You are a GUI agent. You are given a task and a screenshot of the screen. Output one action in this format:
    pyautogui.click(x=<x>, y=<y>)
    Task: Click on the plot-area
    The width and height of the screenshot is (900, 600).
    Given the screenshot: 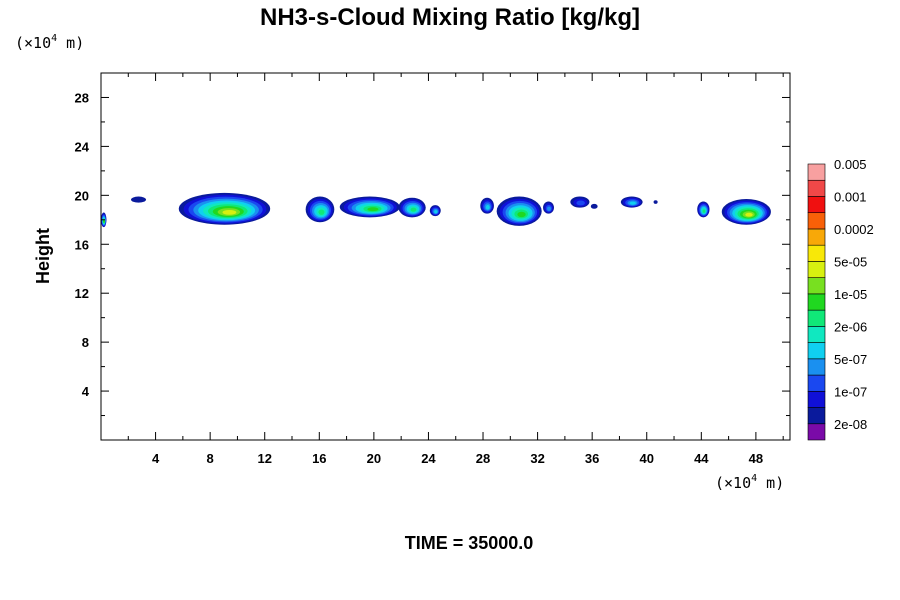 What is the action you would take?
    pyautogui.click(x=436, y=210)
    